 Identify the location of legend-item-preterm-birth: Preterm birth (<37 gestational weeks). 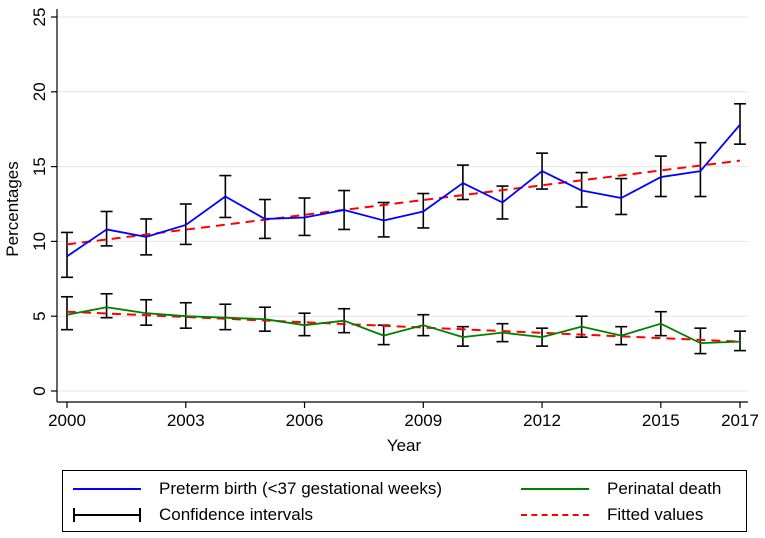
(257, 489).